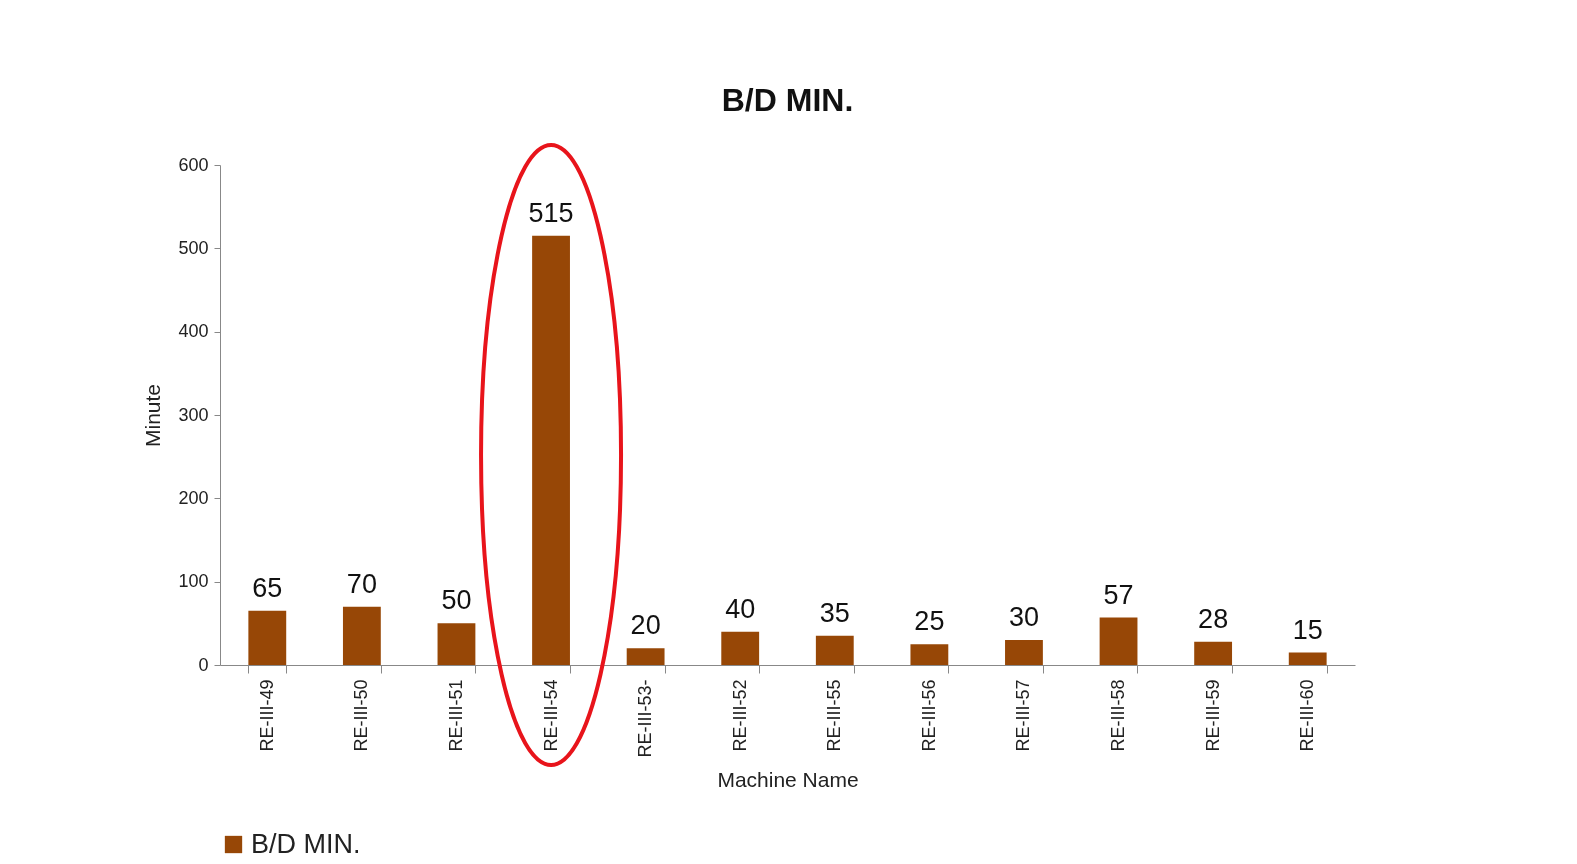  Describe the element at coordinates (306, 843) in the screenshot. I see `legend-label: B/D MIN.` at that location.